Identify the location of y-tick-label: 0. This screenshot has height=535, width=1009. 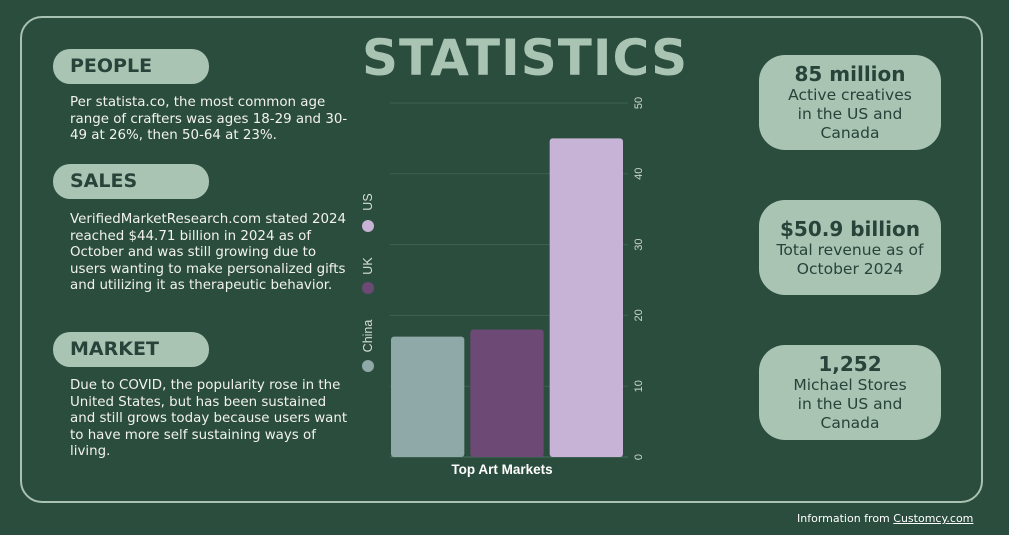
(639, 457).